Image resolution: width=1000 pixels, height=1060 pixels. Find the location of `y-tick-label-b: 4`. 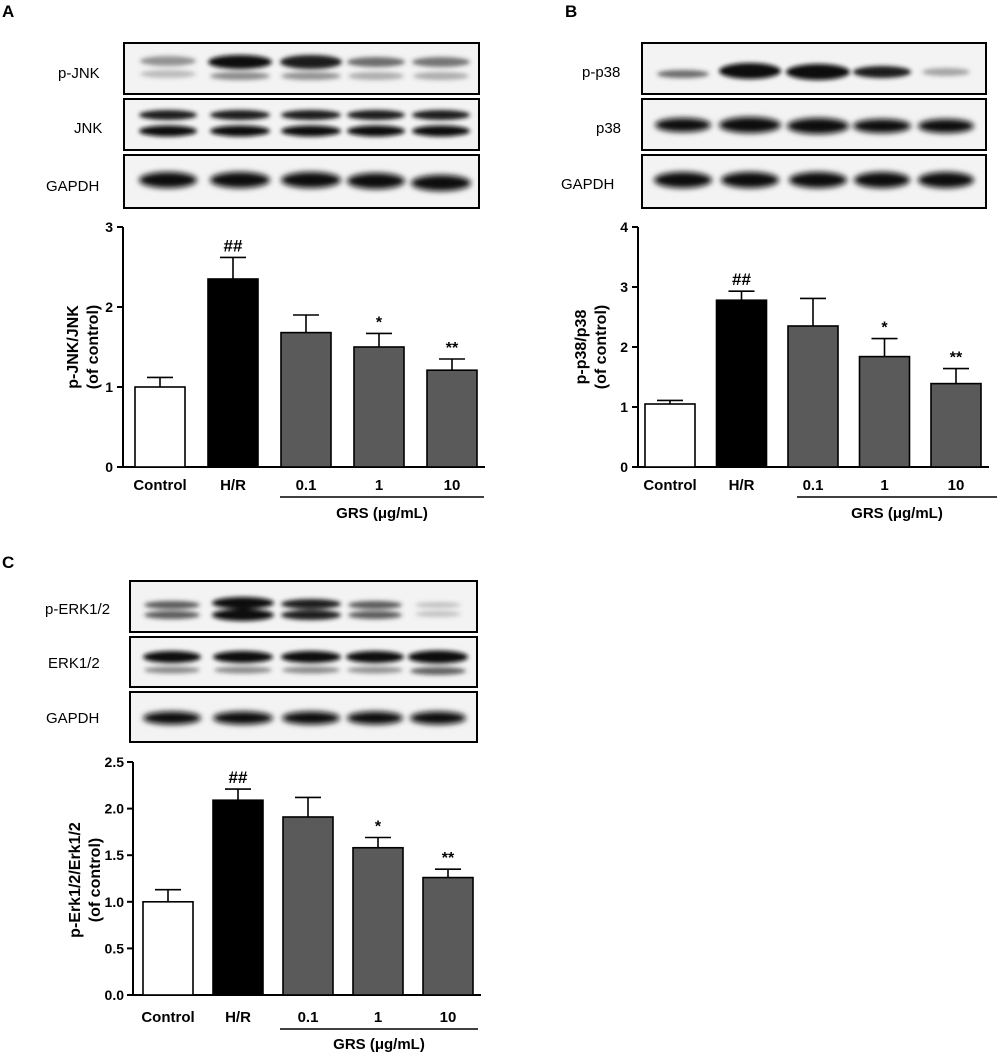

y-tick-label-b: 4 is located at coordinates (624, 227).